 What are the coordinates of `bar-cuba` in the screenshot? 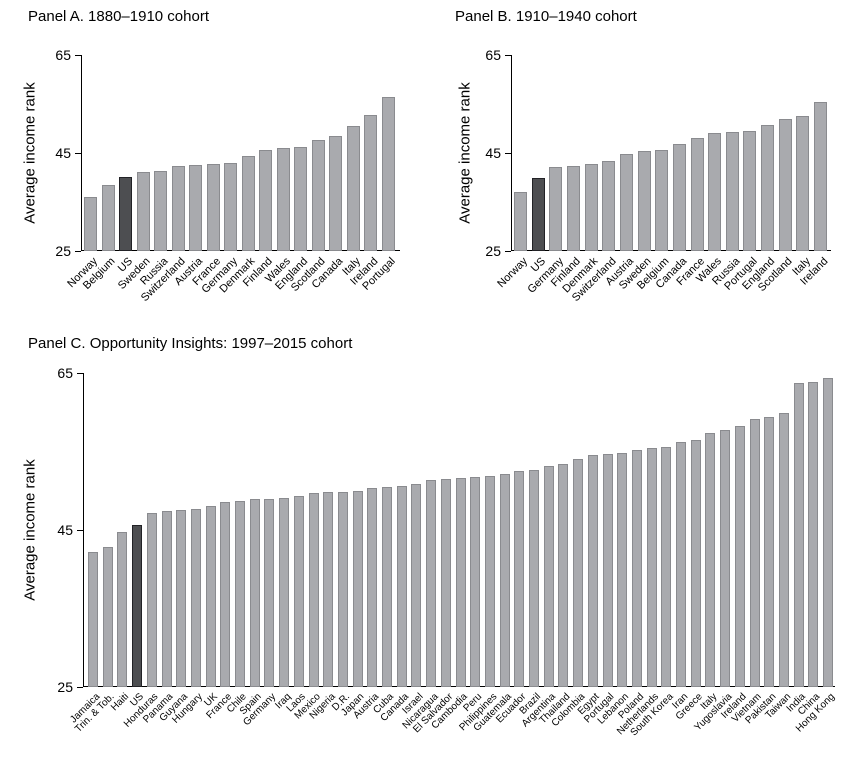 It's located at (387, 586).